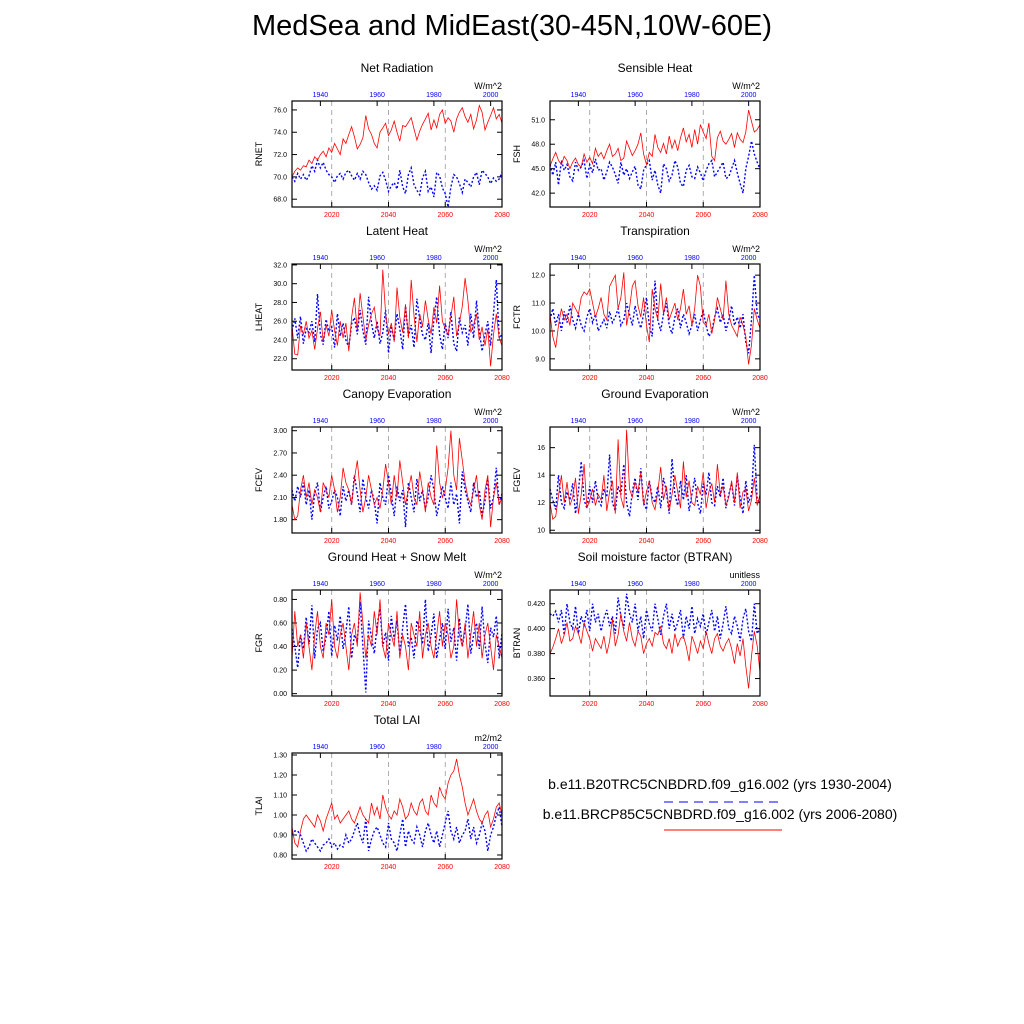 Image resolution: width=1024 pixels, height=1024 pixels. Describe the element at coordinates (280, 476) in the screenshot. I see `y-tick-label: 2.40` at that location.